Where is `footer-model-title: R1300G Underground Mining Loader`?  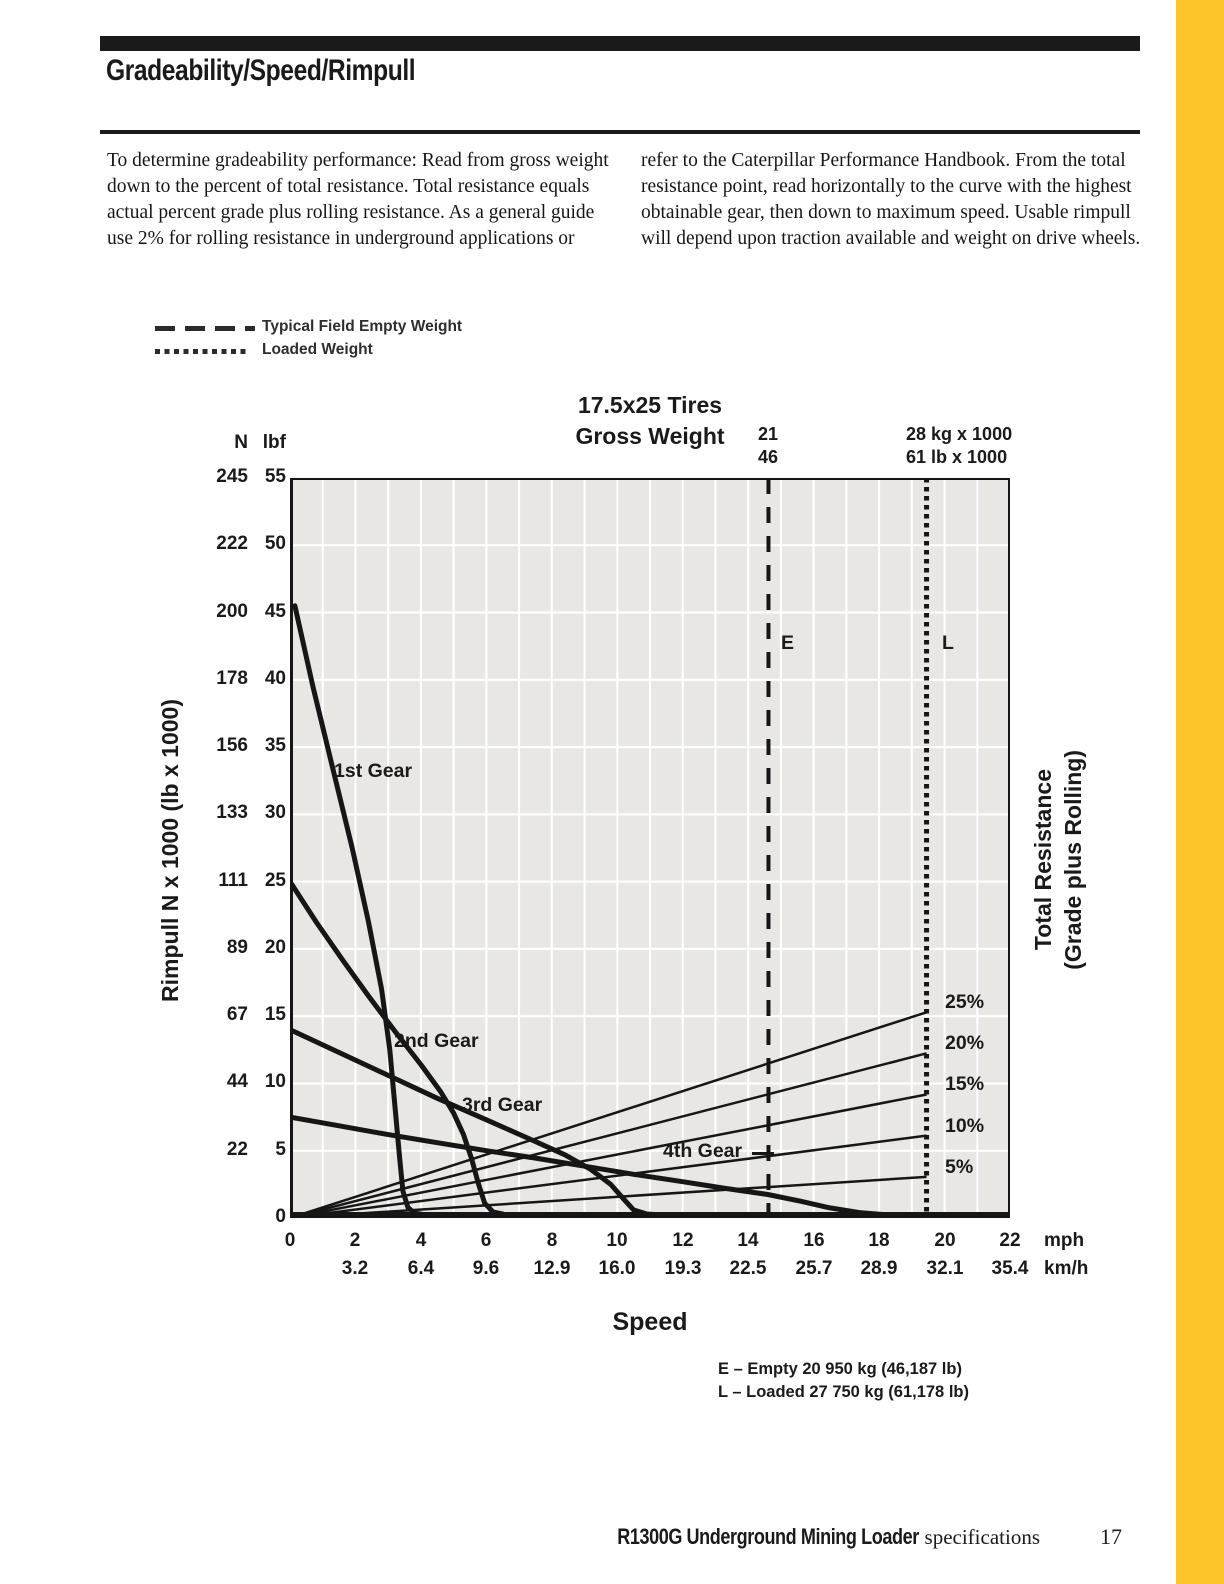 footer-model-title: R1300G Underground Mining Loader is located at coordinates (768, 1536).